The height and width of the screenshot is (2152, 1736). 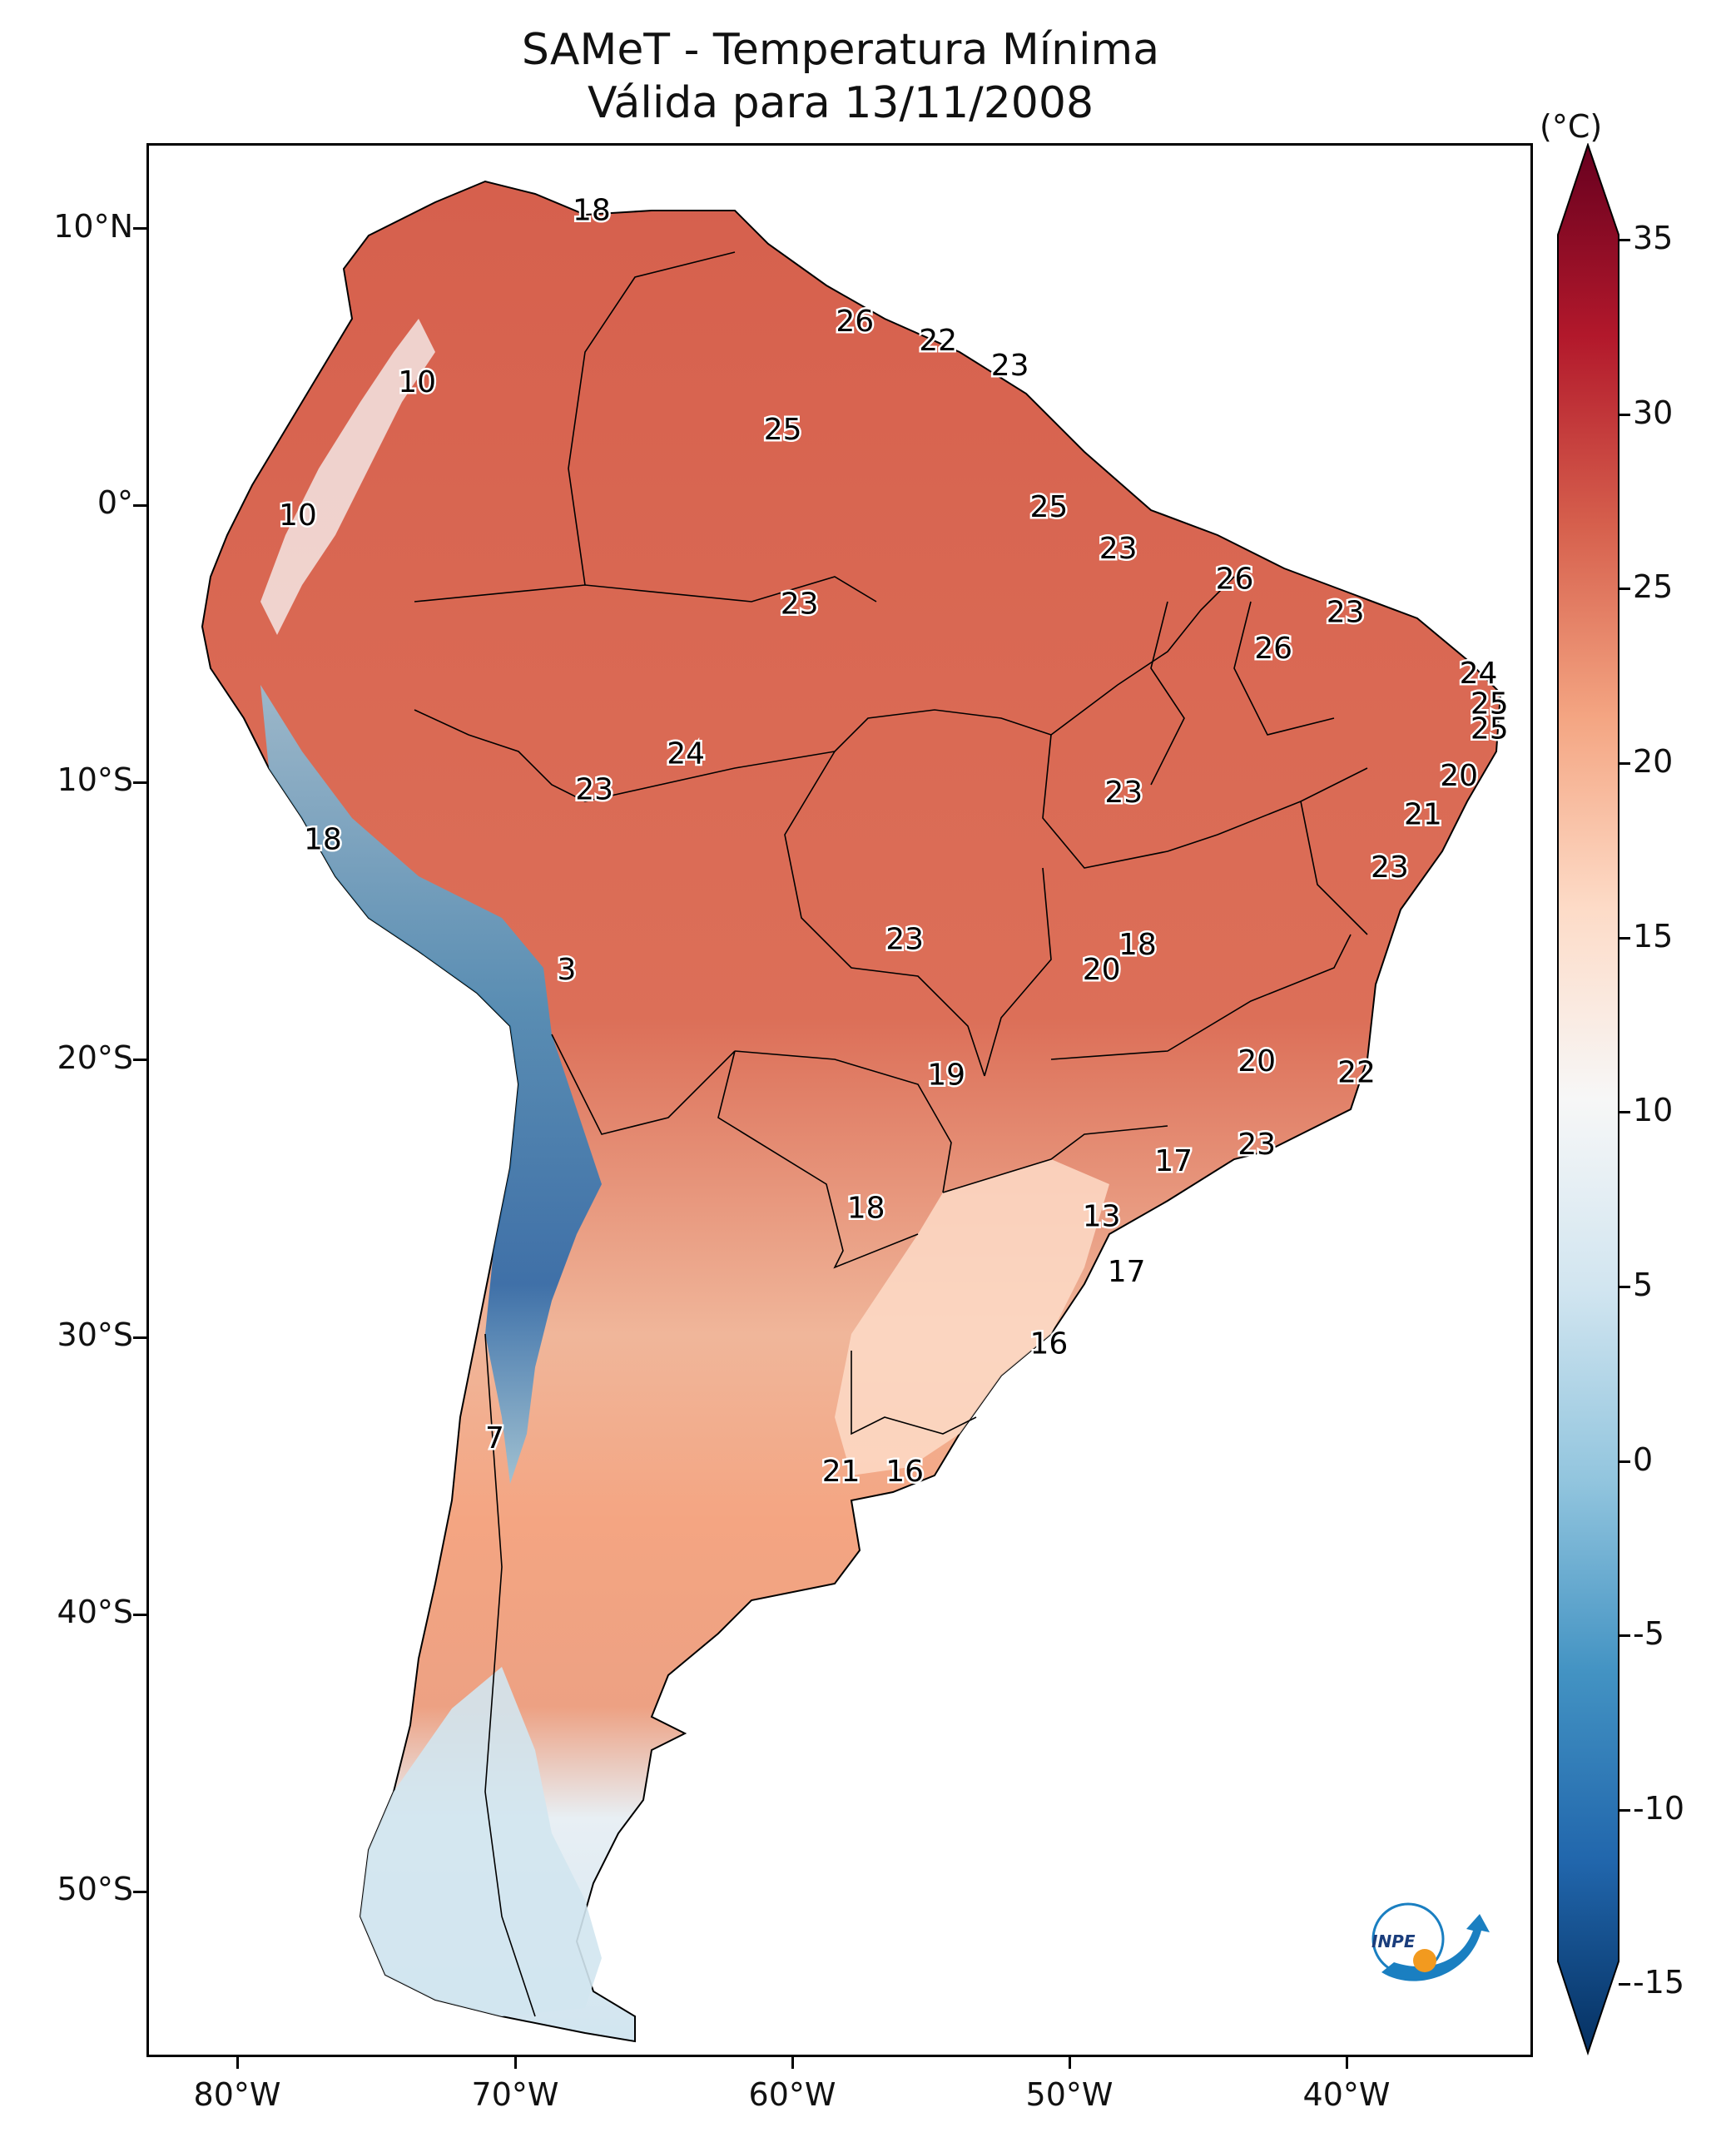 What do you see at coordinates (1653, 586) in the screenshot?
I see `colorbar-label-25: 25` at bounding box center [1653, 586].